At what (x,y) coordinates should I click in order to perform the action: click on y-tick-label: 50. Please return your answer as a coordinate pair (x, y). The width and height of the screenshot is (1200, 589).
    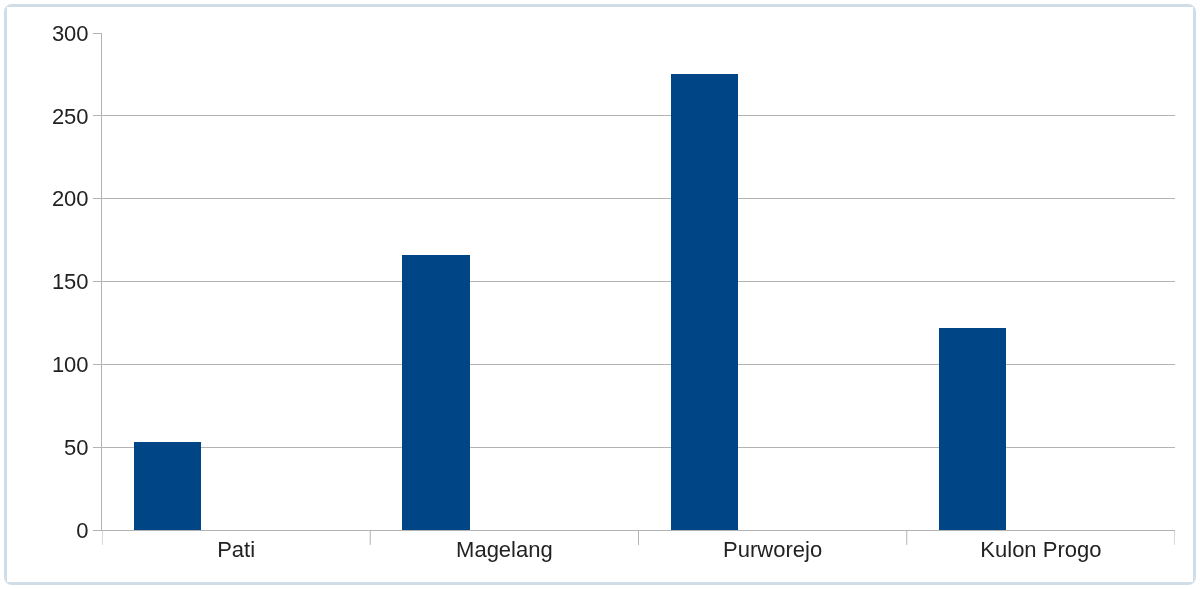
    Looking at the image, I should click on (76, 447).